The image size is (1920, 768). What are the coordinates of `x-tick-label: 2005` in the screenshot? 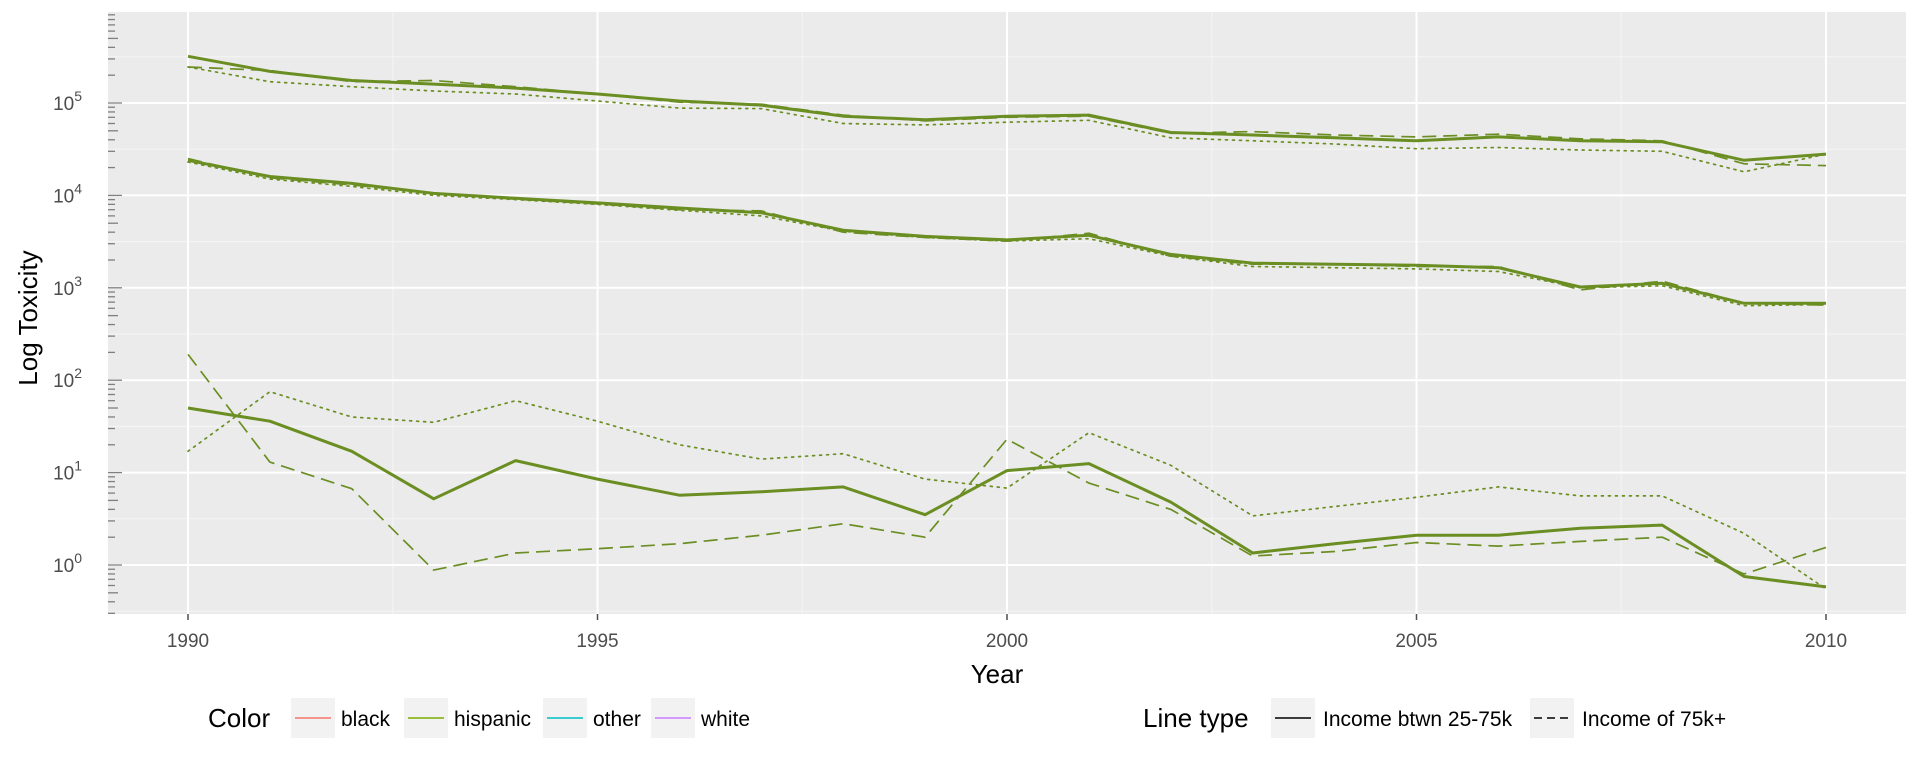 It's located at (1416, 641).